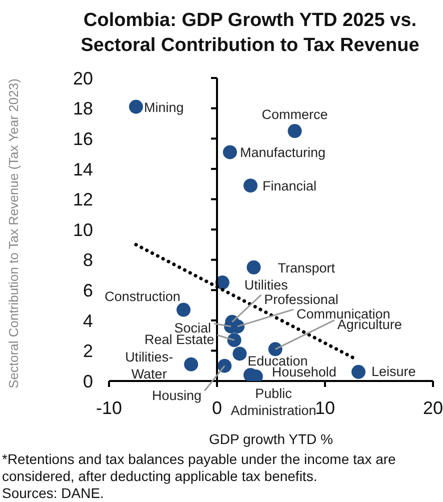 This screenshot has height=502, width=443. I want to click on annotation: Utilities-Water, so click(149, 365).